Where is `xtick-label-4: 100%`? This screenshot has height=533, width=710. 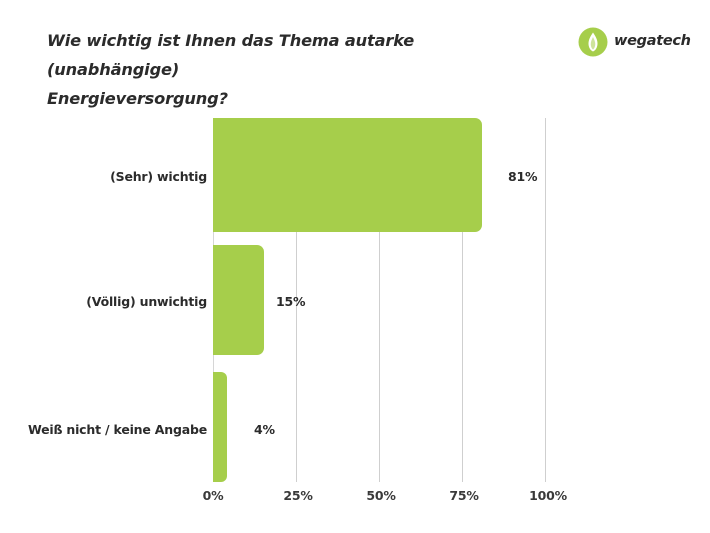 xtick-label-4: 100% is located at coordinates (548, 495).